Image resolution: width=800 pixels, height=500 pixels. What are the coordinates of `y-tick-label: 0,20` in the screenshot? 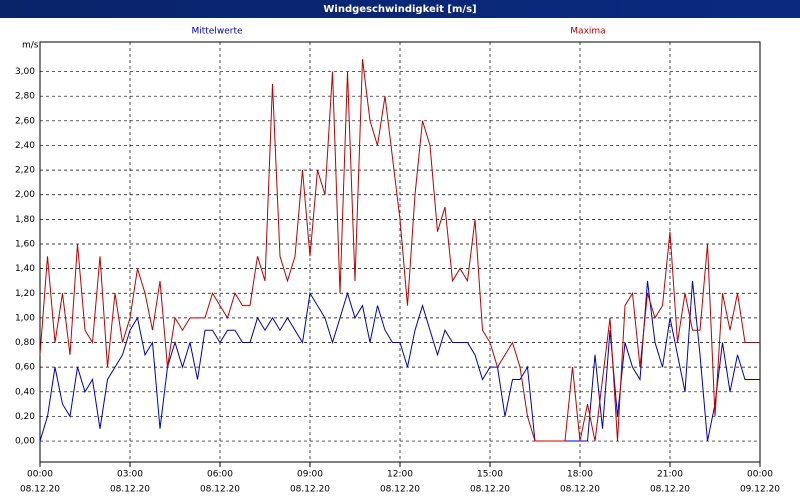 It's located at (25, 417).